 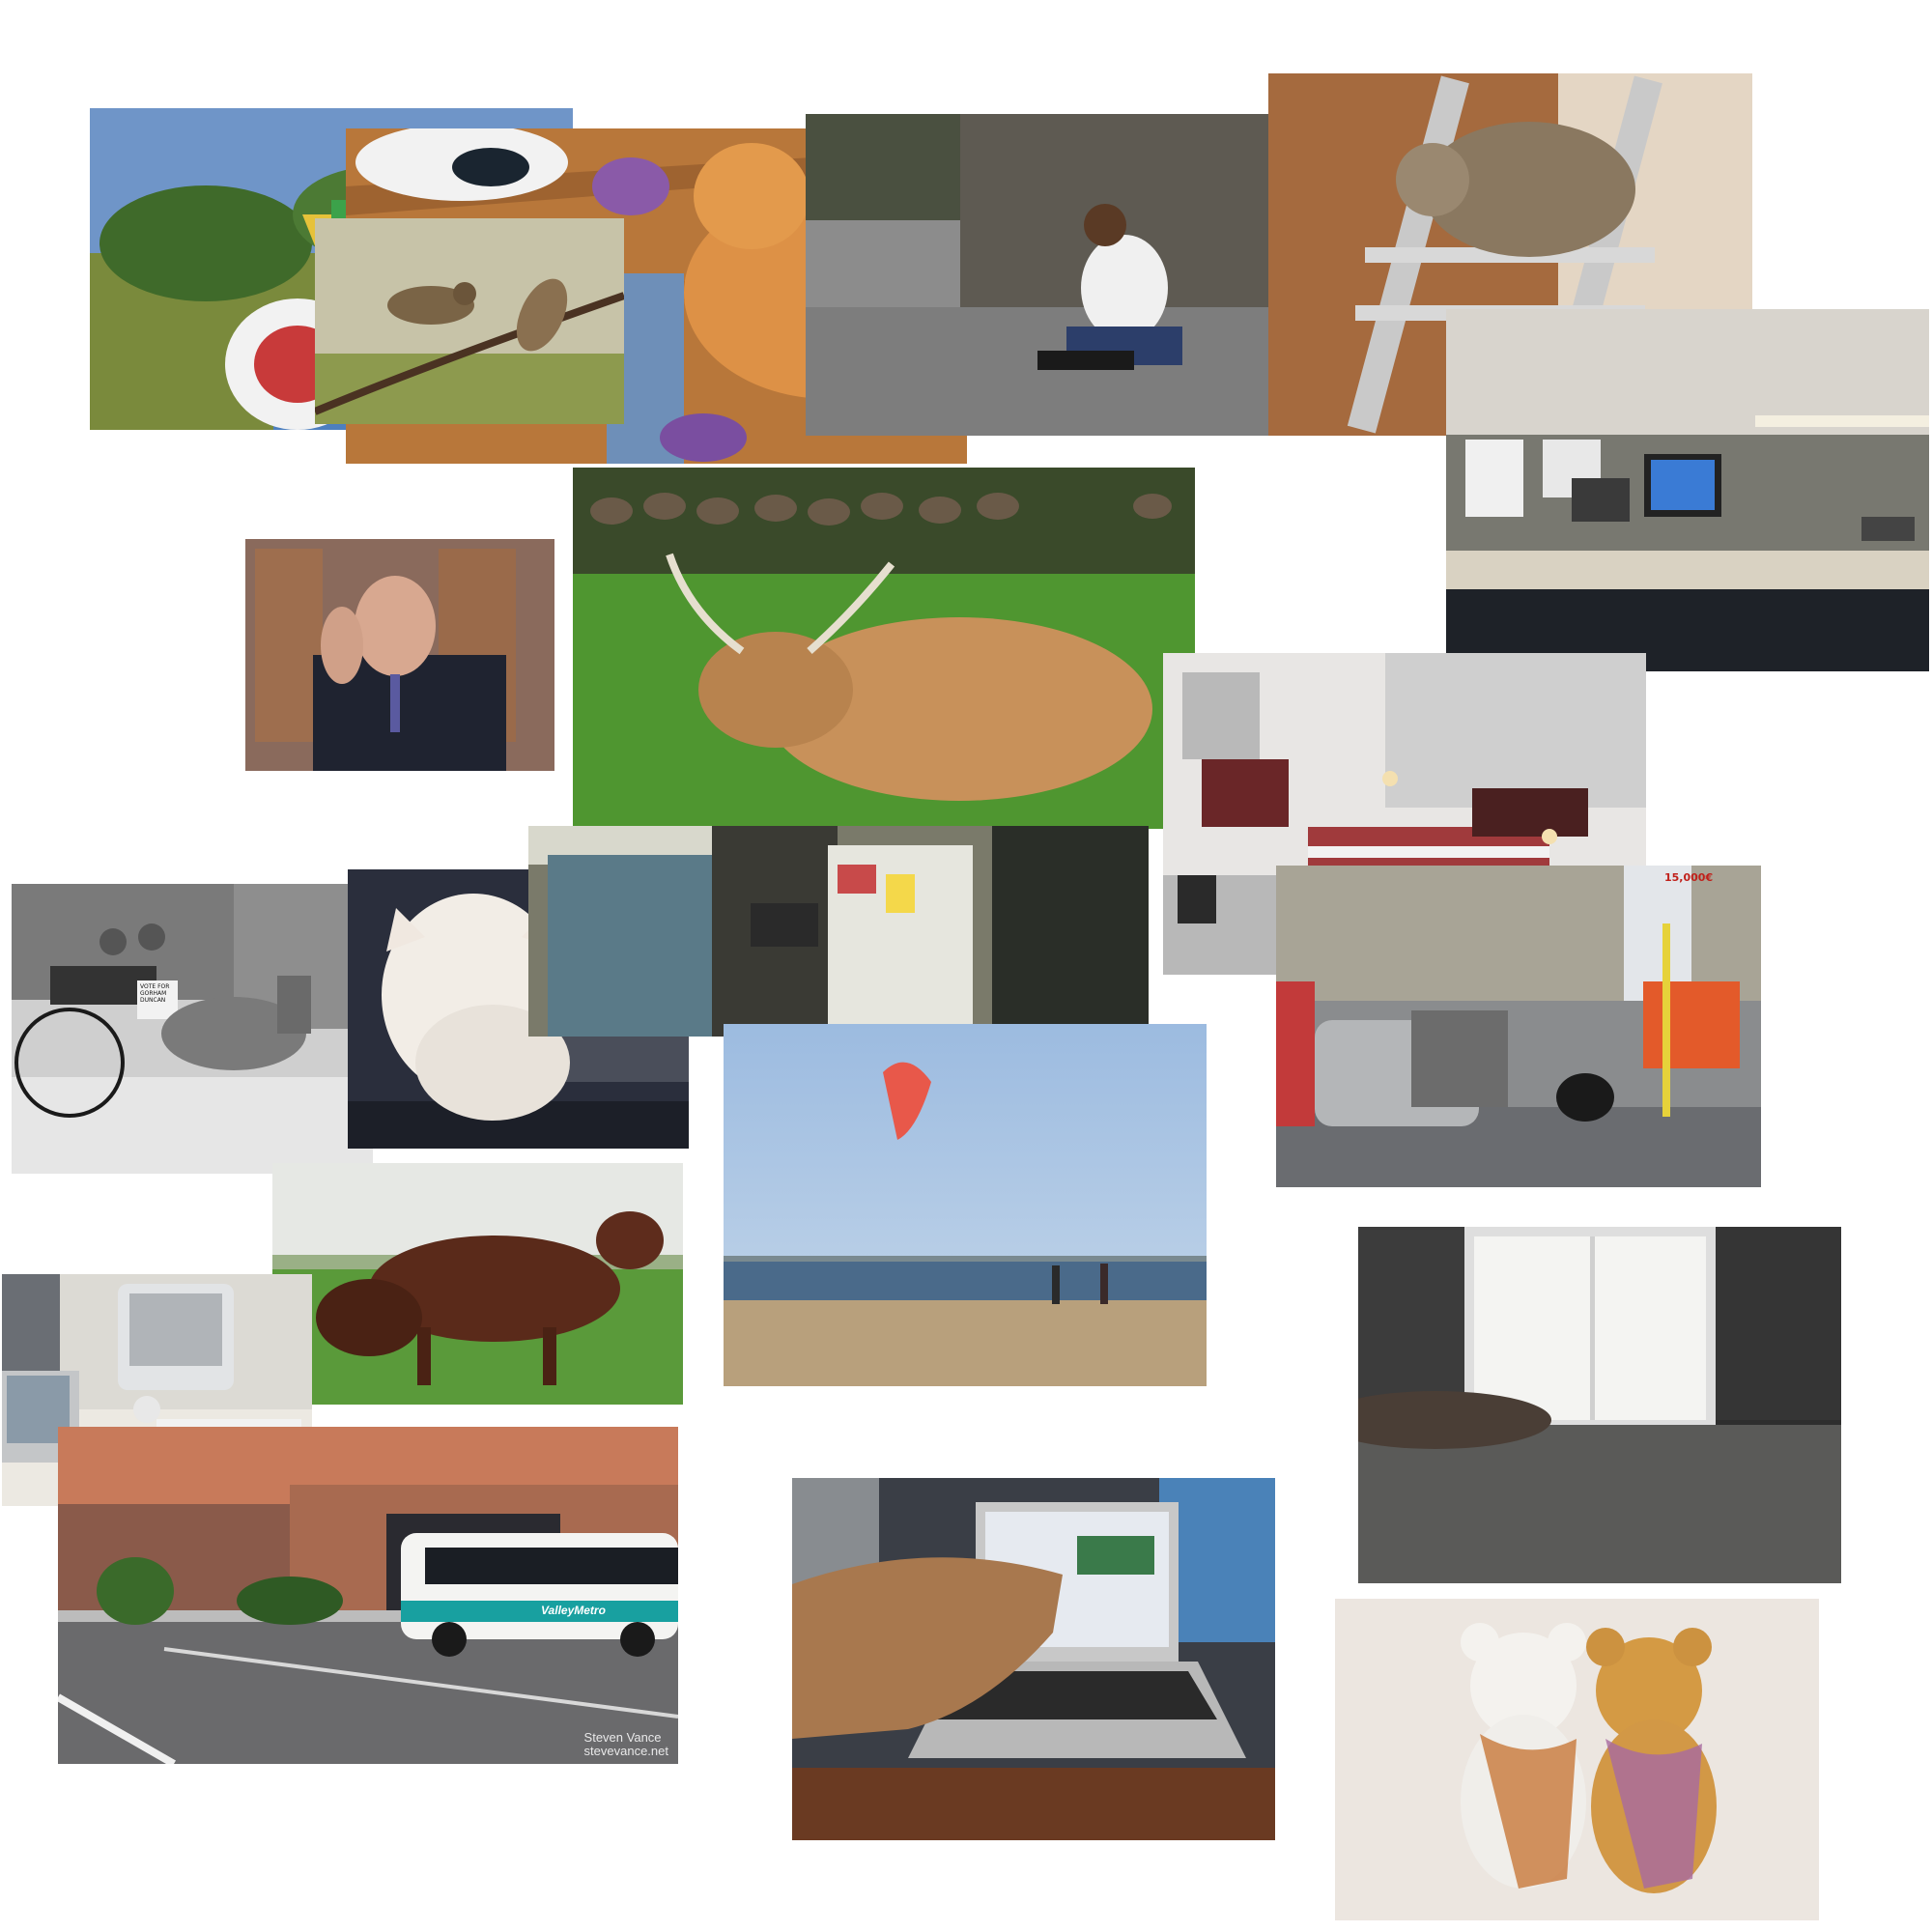 I want to click on birds-branch-image, so click(x=469, y=321).